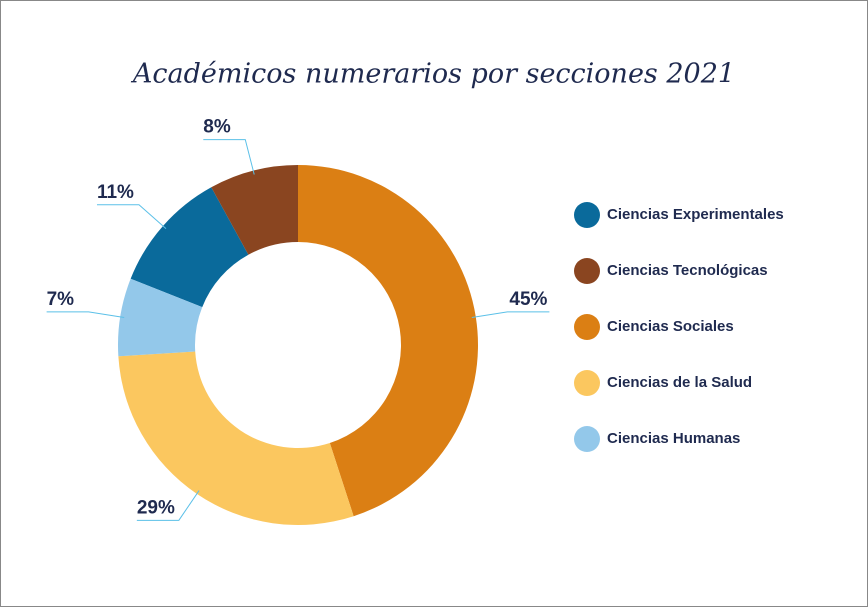 The width and height of the screenshot is (868, 607). Describe the element at coordinates (528, 299) in the screenshot. I see `value-label: 45%` at that location.